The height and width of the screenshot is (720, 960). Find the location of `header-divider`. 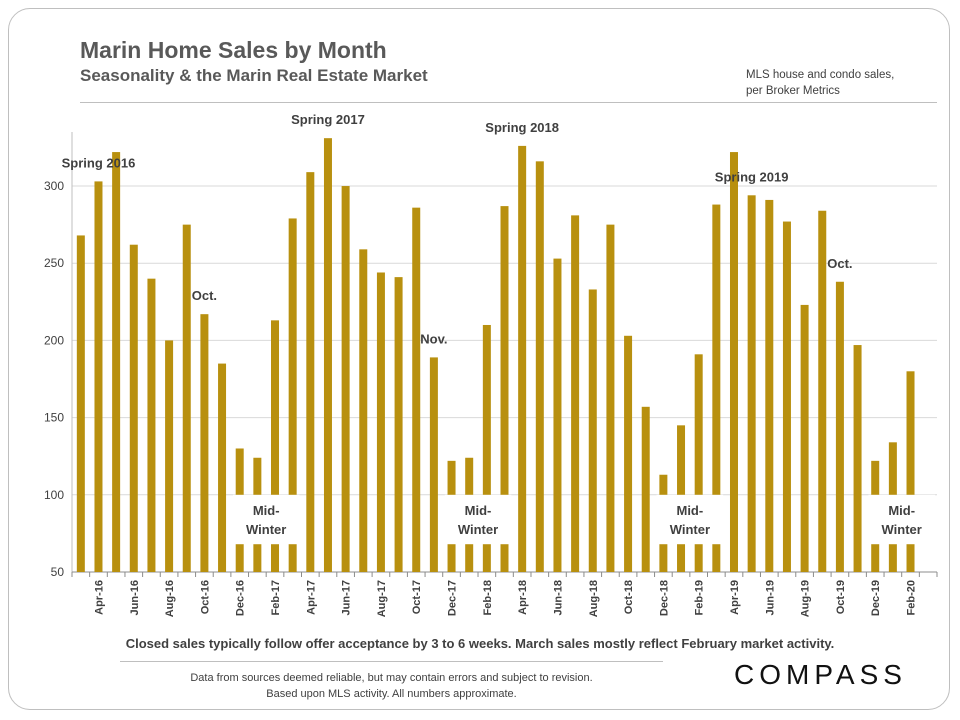

header-divider is located at coordinates (508, 102).